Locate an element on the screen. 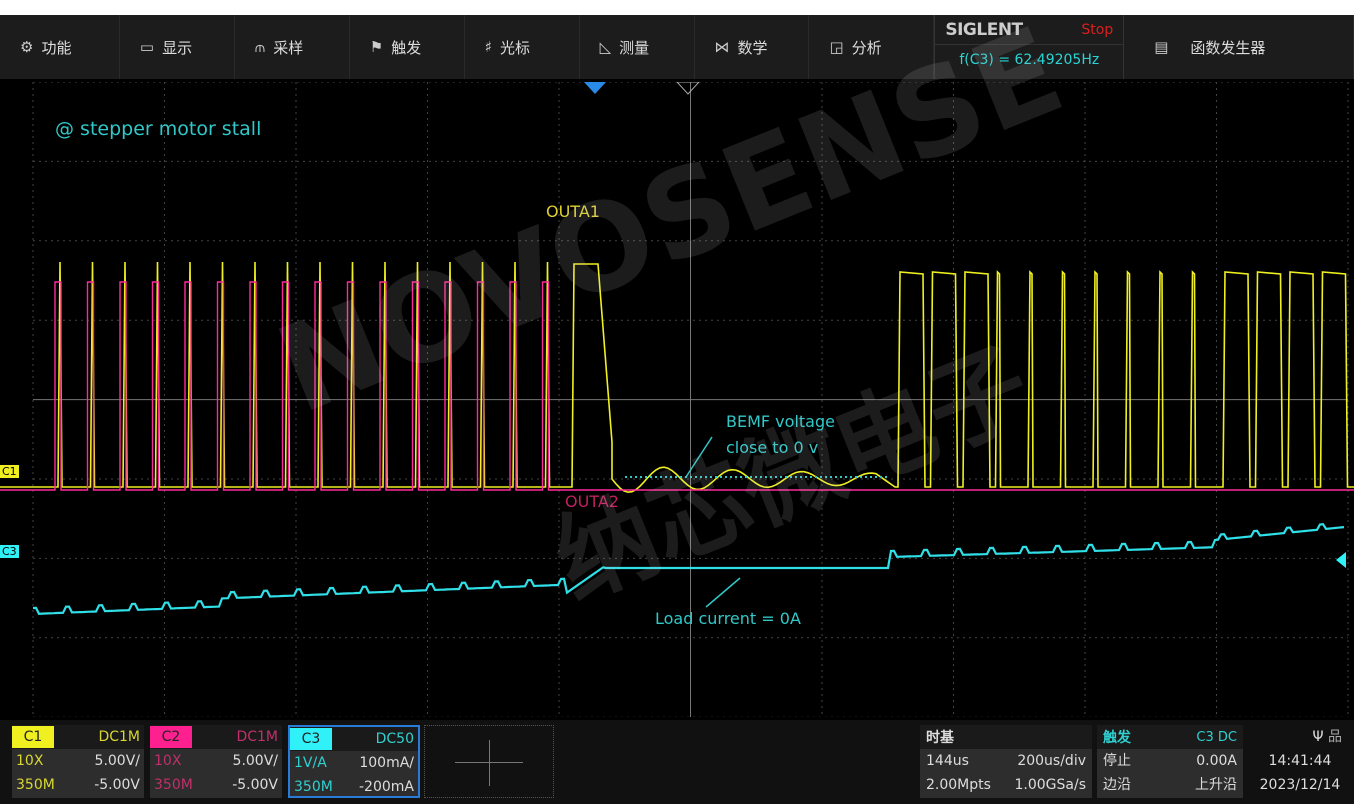 This screenshot has height=804, width=1354. title-annotation: @ stepper motor stall is located at coordinates (158, 129).